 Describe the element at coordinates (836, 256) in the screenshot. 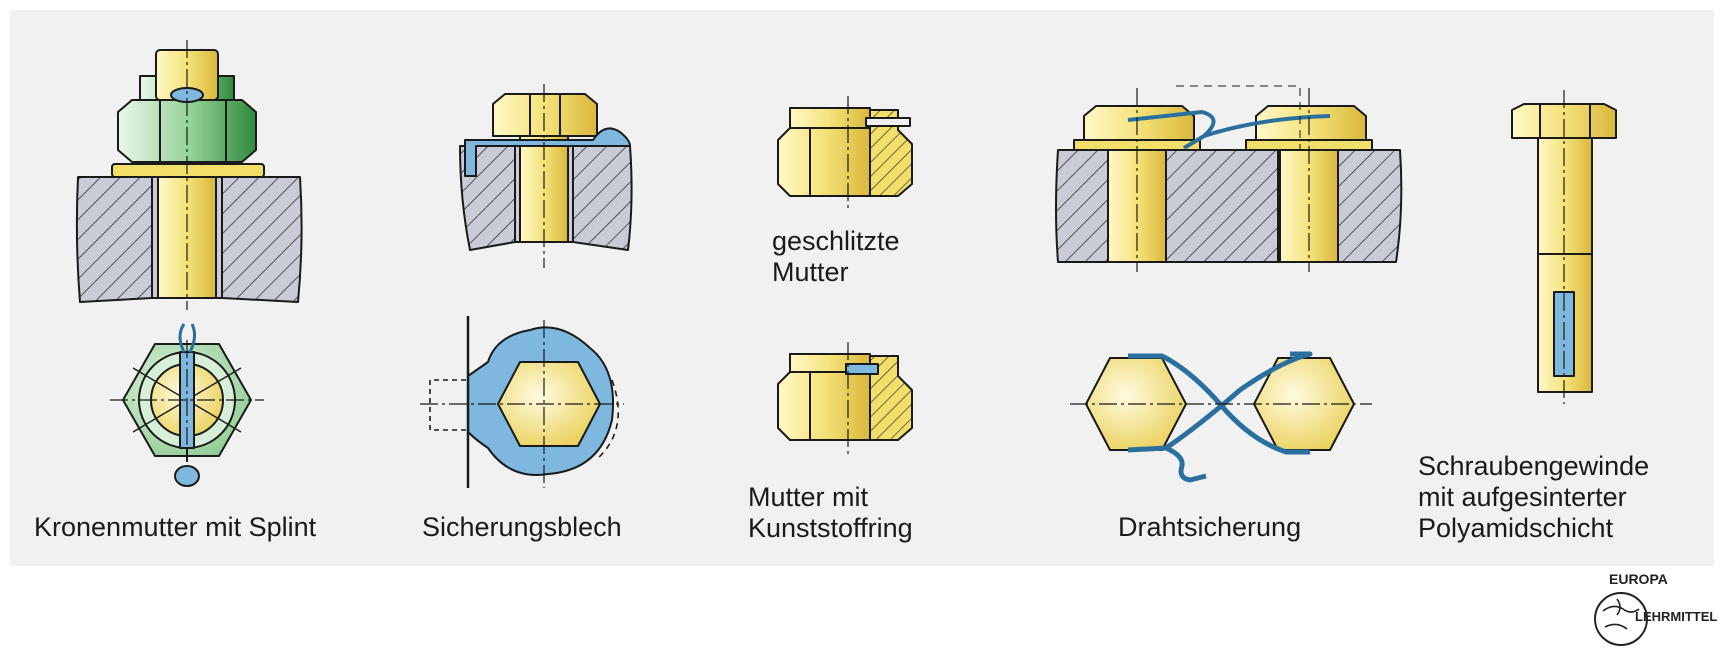

I see `caption-geschlitzte-mutter: geschlitzte Mutter` at that location.